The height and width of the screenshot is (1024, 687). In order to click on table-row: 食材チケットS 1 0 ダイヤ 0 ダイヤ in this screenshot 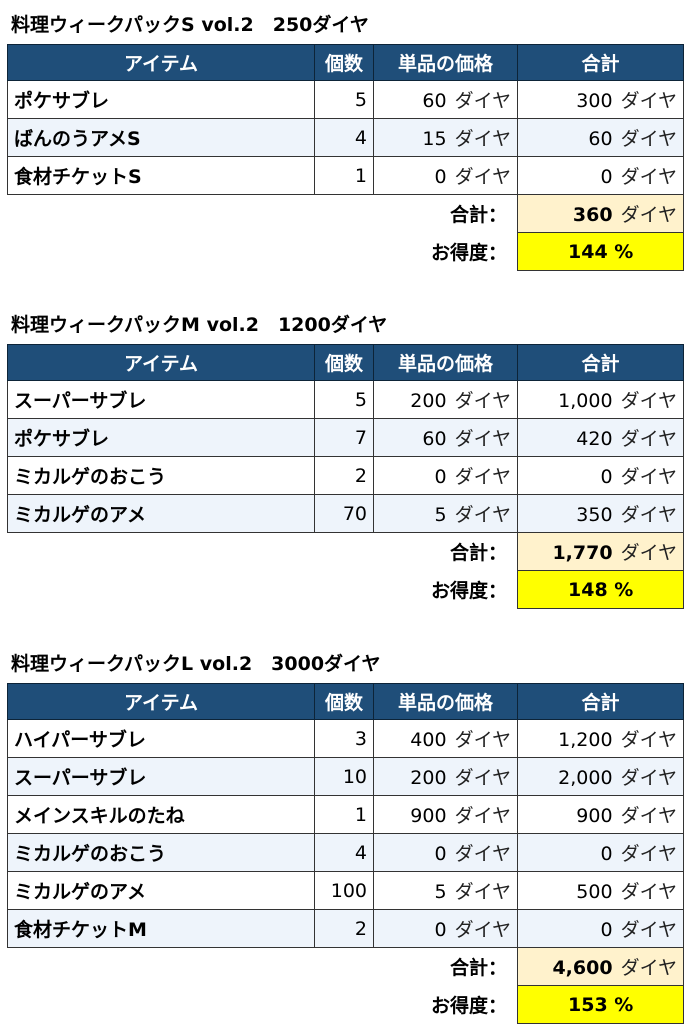, I will do `click(345, 175)`.